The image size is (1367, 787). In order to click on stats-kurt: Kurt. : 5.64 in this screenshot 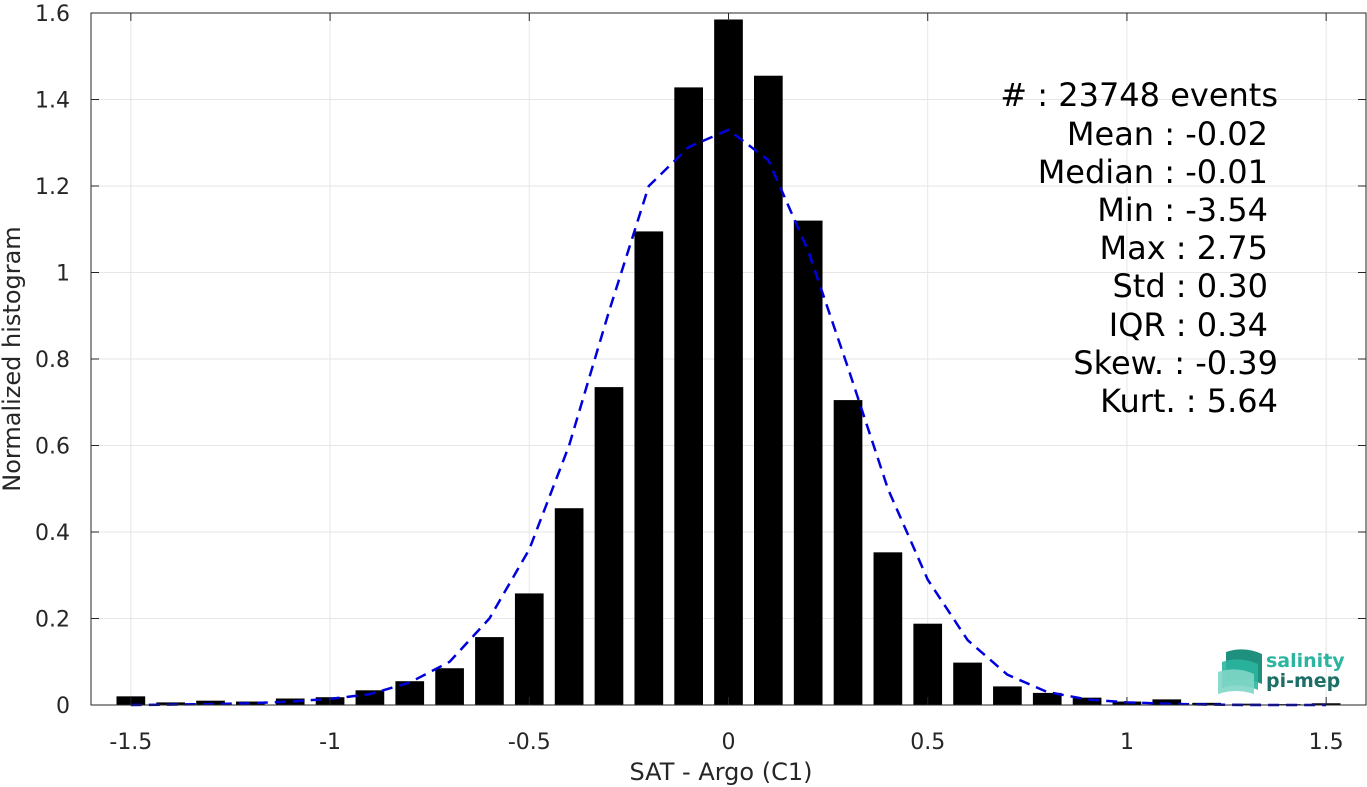, I will do `click(1189, 401)`.